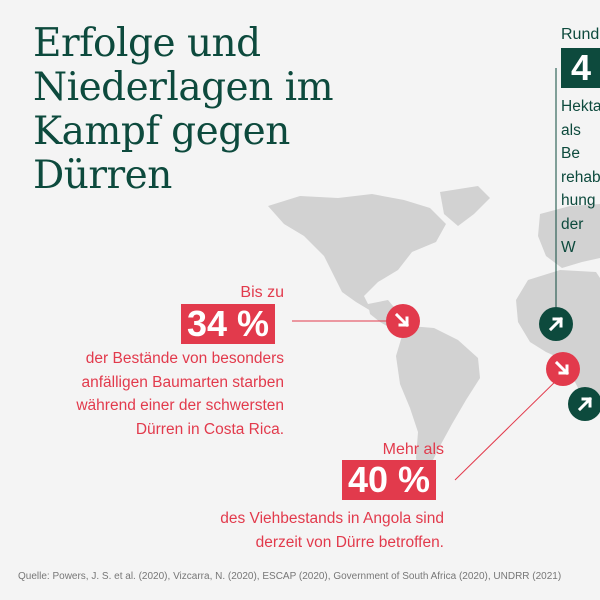 The width and height of the screenshot is (600, 600). I want to click on north-america-shape, so click(357, 256).